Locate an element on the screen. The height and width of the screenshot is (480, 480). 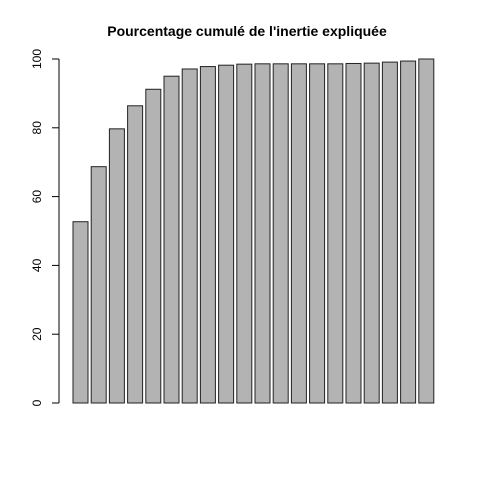
y-tick-label: 100 is located at coordinates (37, 59).